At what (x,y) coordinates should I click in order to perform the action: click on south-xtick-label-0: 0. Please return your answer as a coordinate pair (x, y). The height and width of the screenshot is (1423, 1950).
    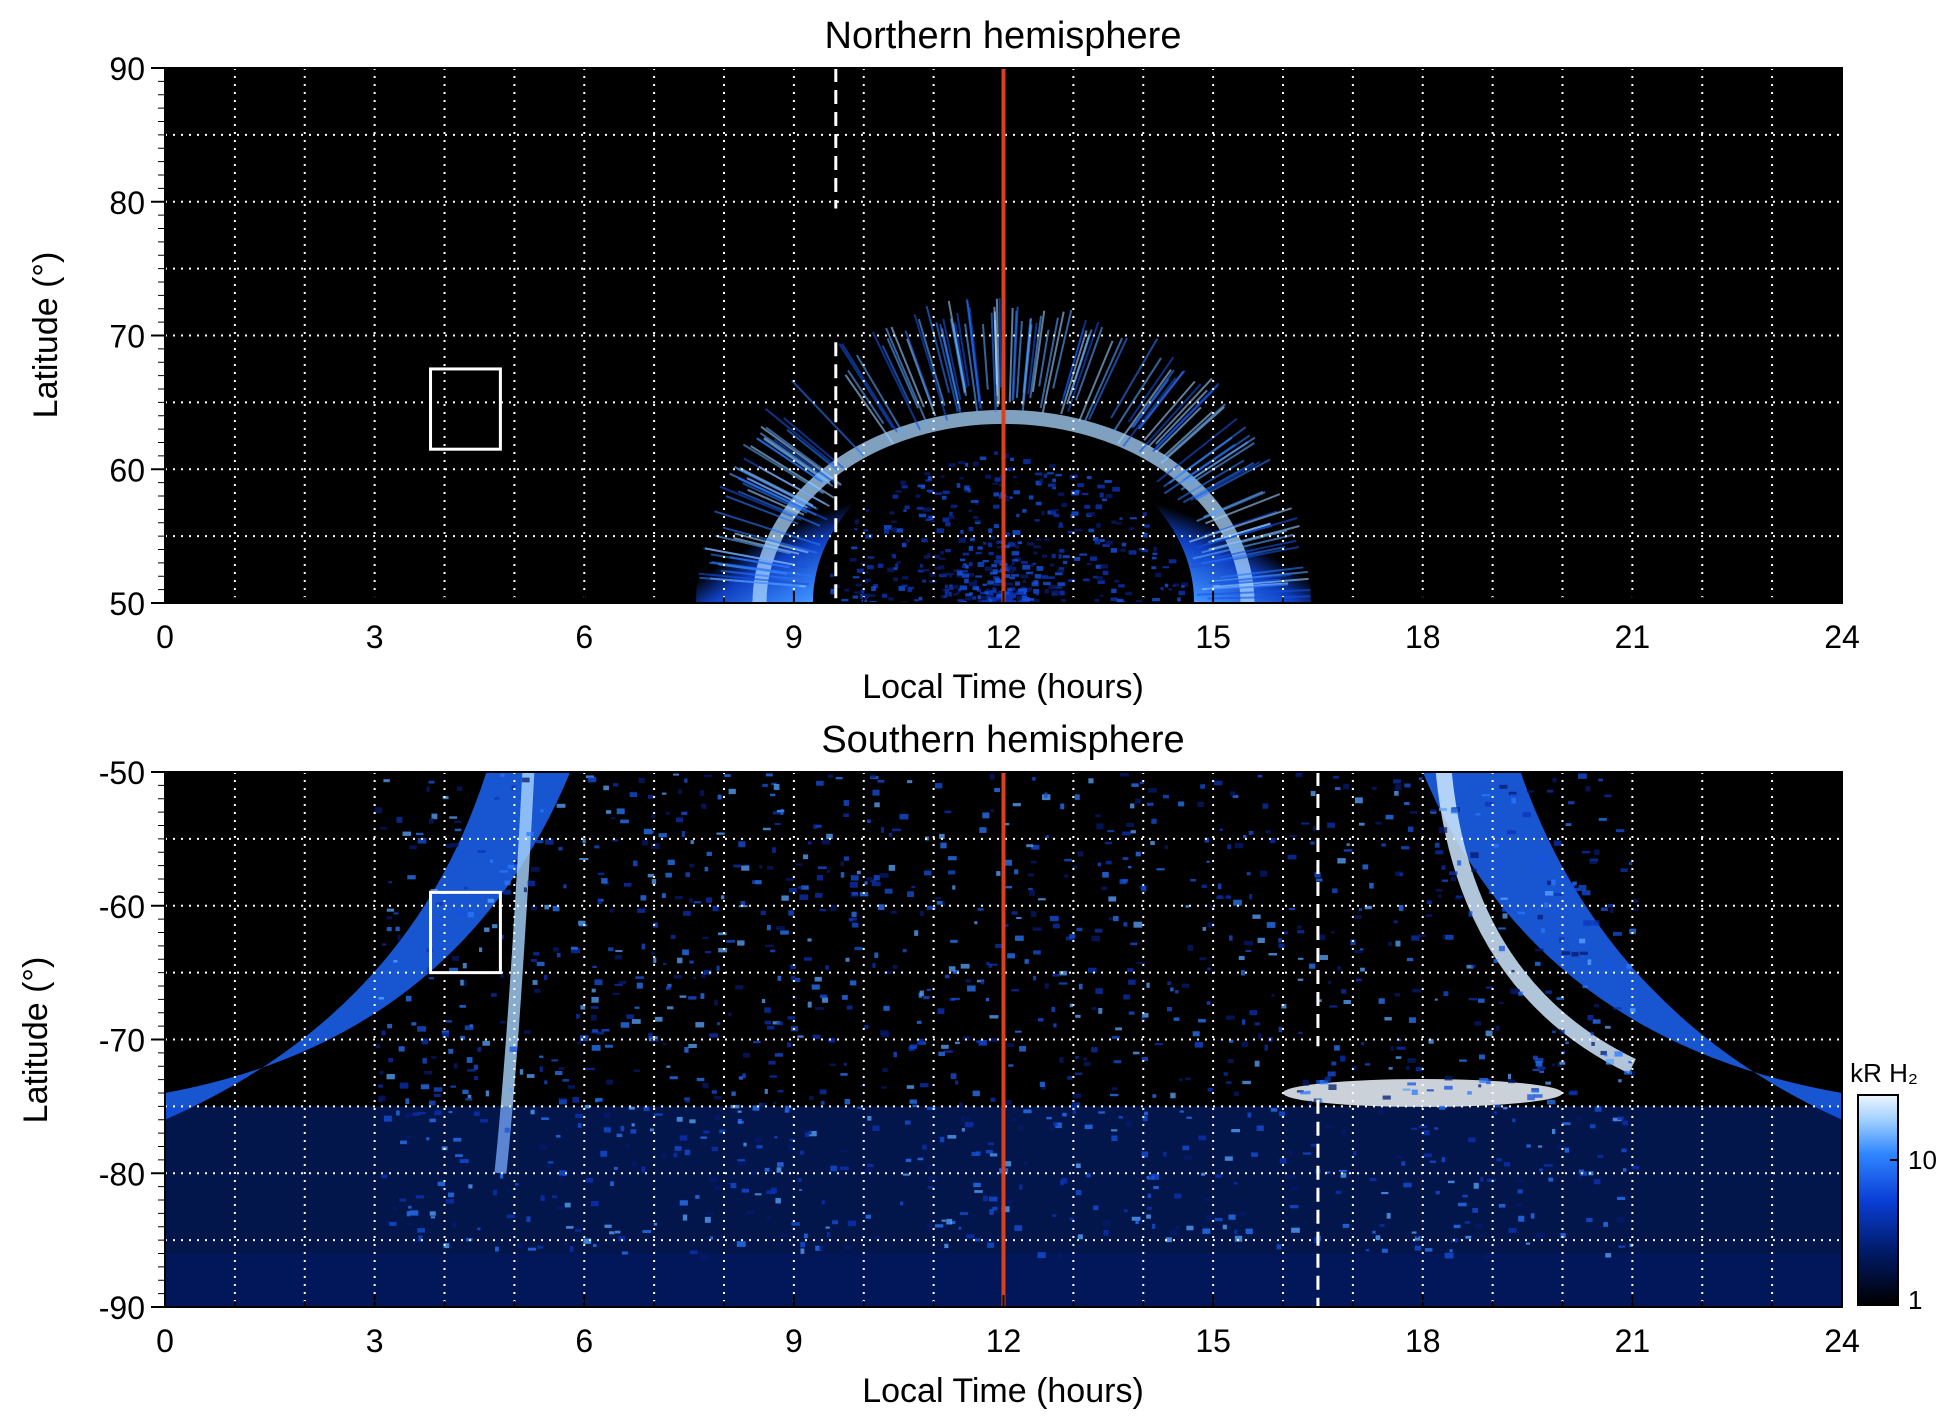
    Looking at the image, I should click on (165, 1341).